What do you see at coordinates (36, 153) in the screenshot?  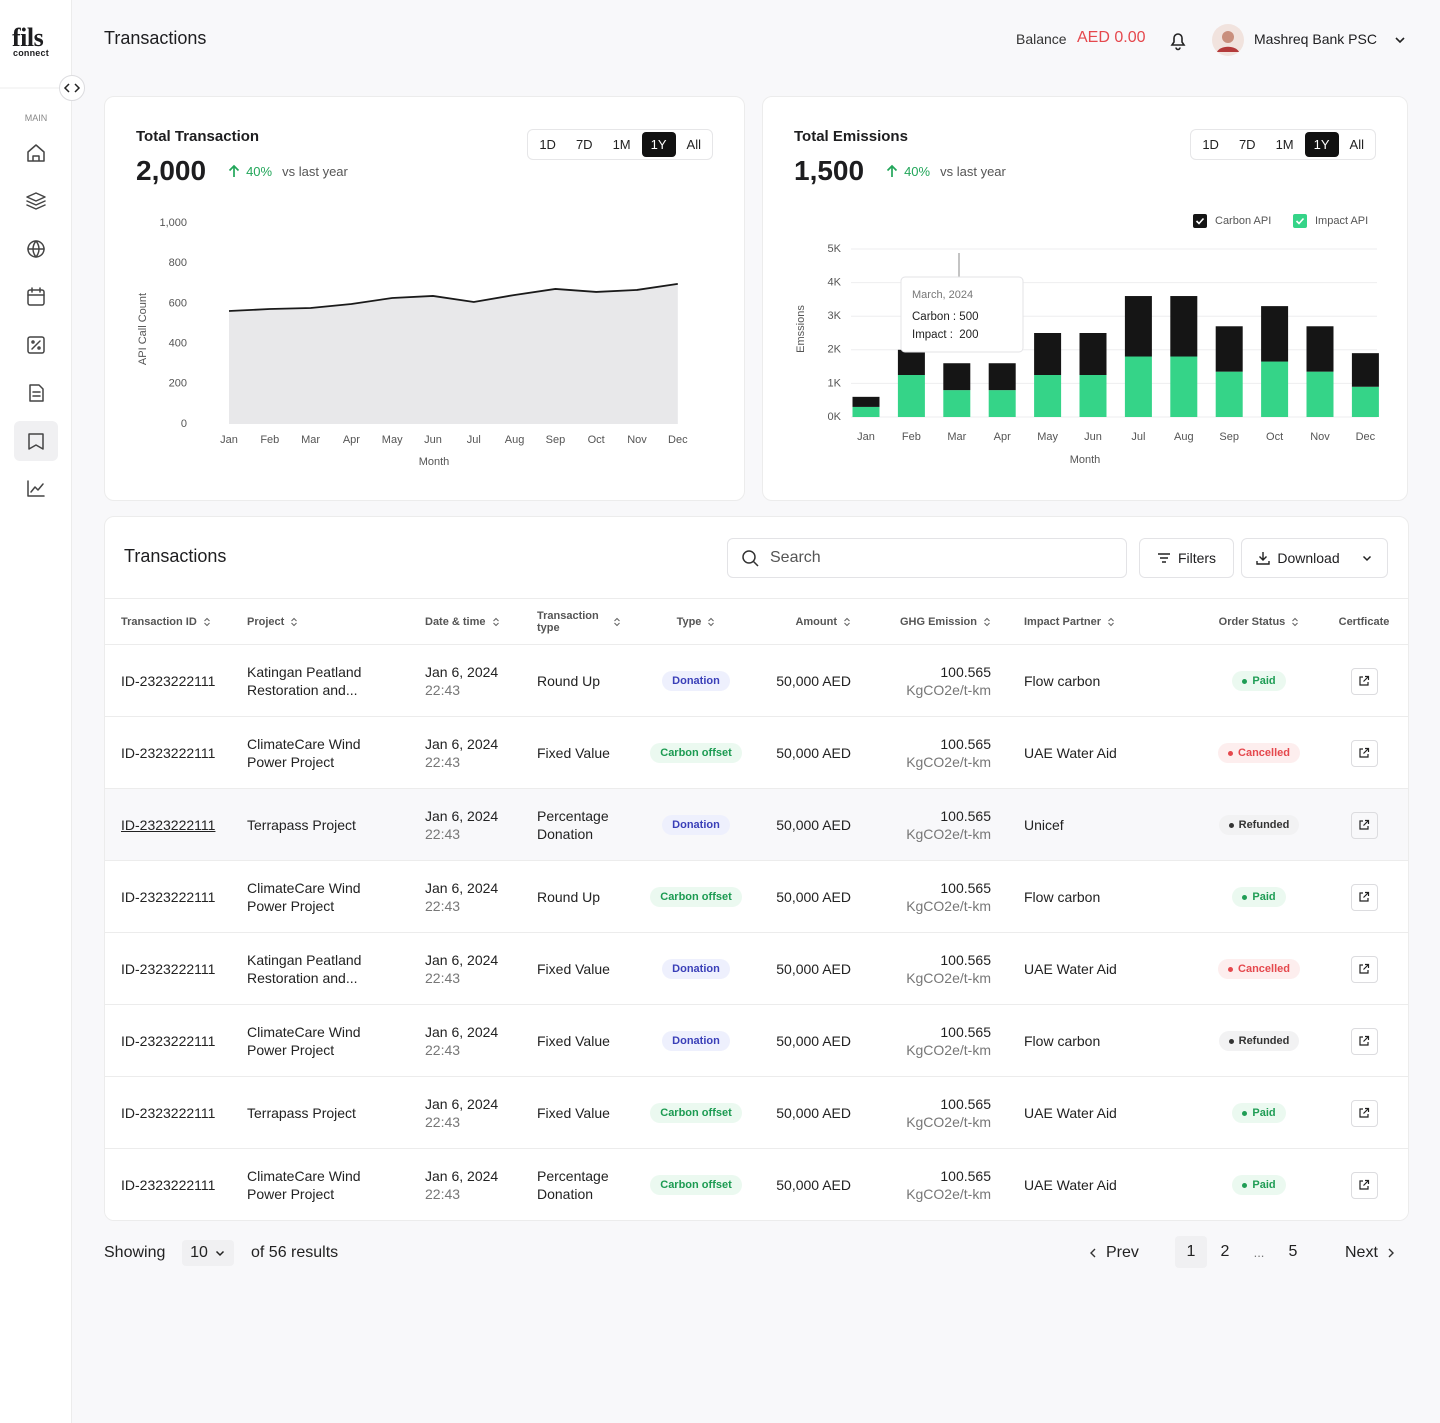 I see `home-icon` at bounding box center [36, 153].